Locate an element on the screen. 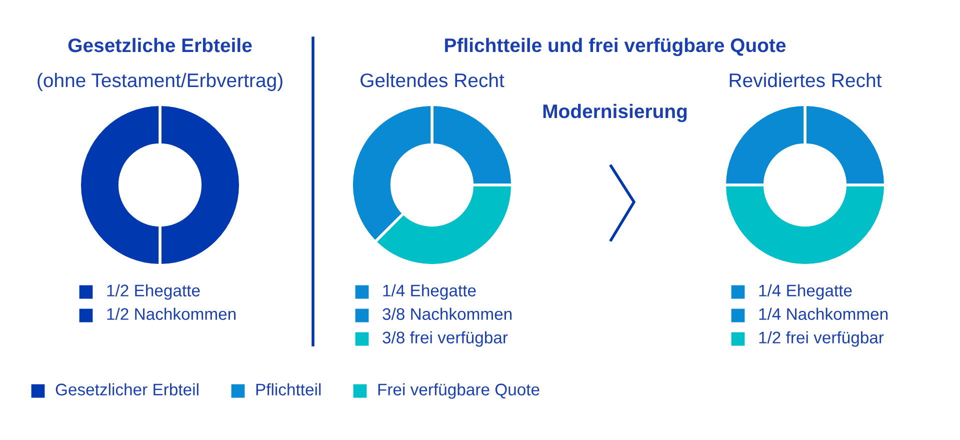 The image size is (960, 440). chart-subtitle: Geltendes Recht is located at coordinates (432, 80).